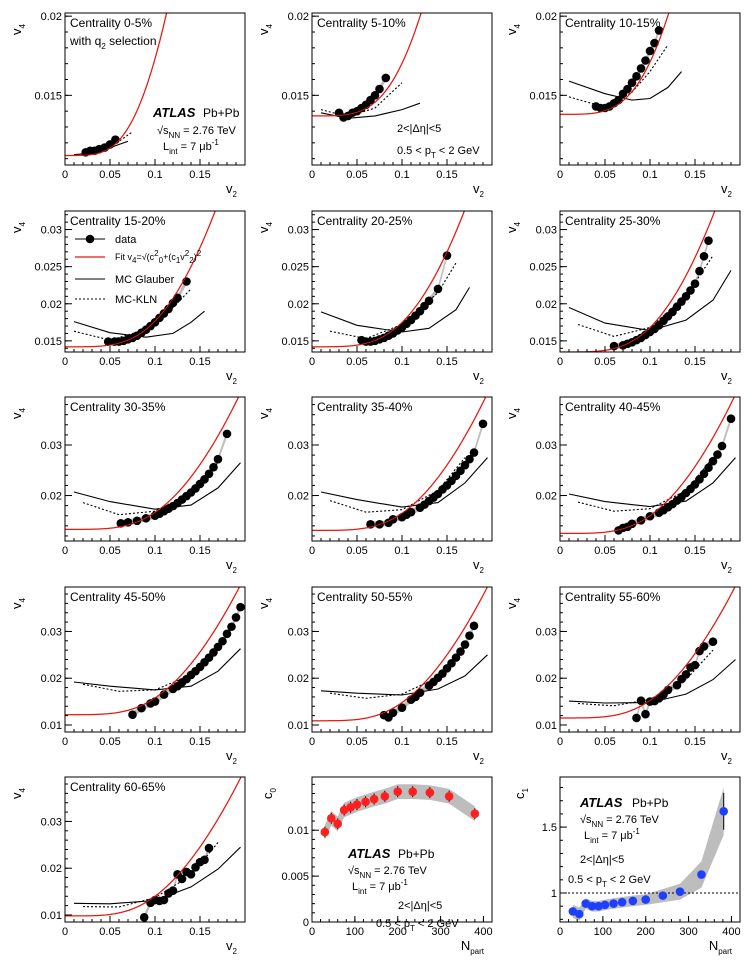  Describe the element at coordinates (295, 877) in the screenshot. I see `y-tick-label: 0.005` at that location.